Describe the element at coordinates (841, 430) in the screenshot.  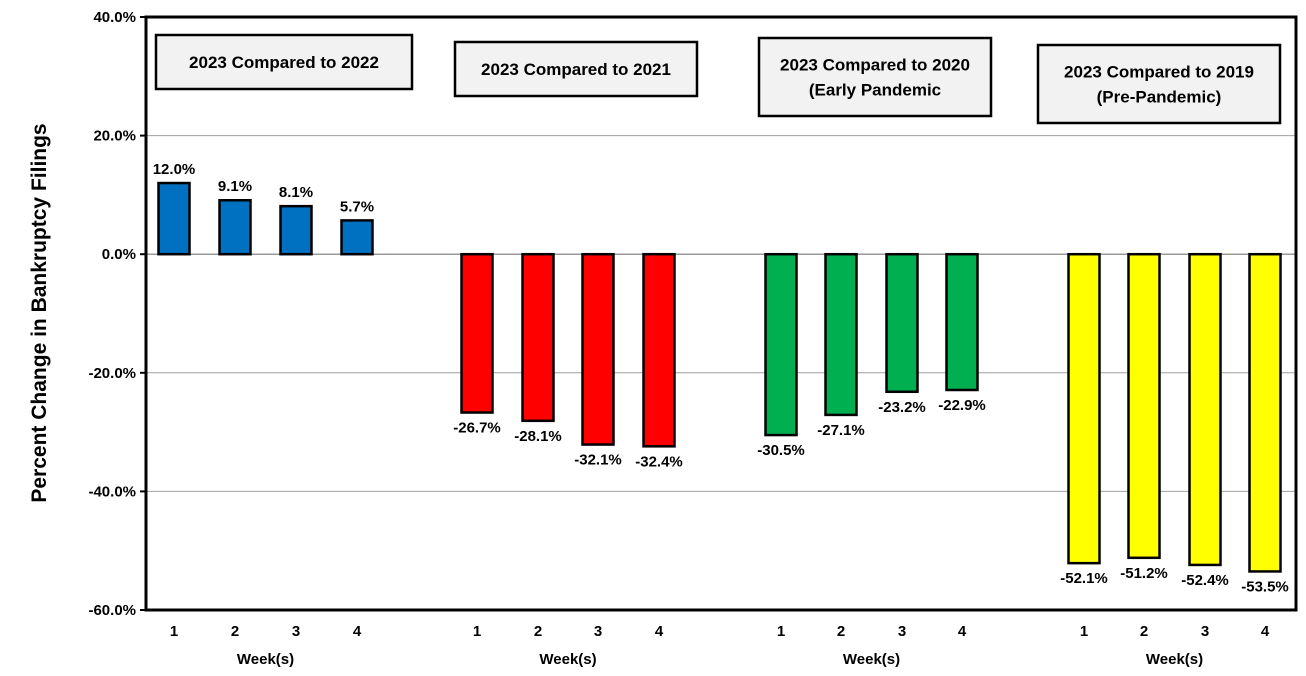
I see `data-label: -27.1%` at that location.